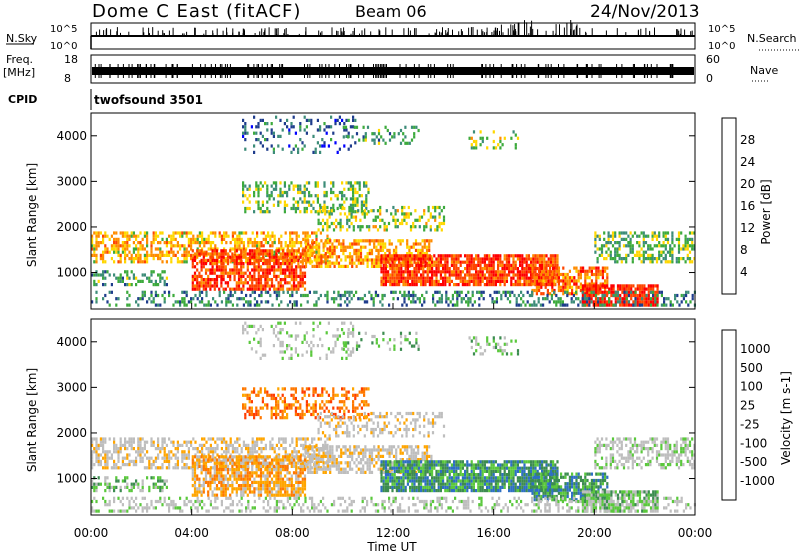 This screenshot has width=800, height=554. Describe the element at coordinates (71, 227) in the screenshot. I see `svg-text: 2000` at that location.